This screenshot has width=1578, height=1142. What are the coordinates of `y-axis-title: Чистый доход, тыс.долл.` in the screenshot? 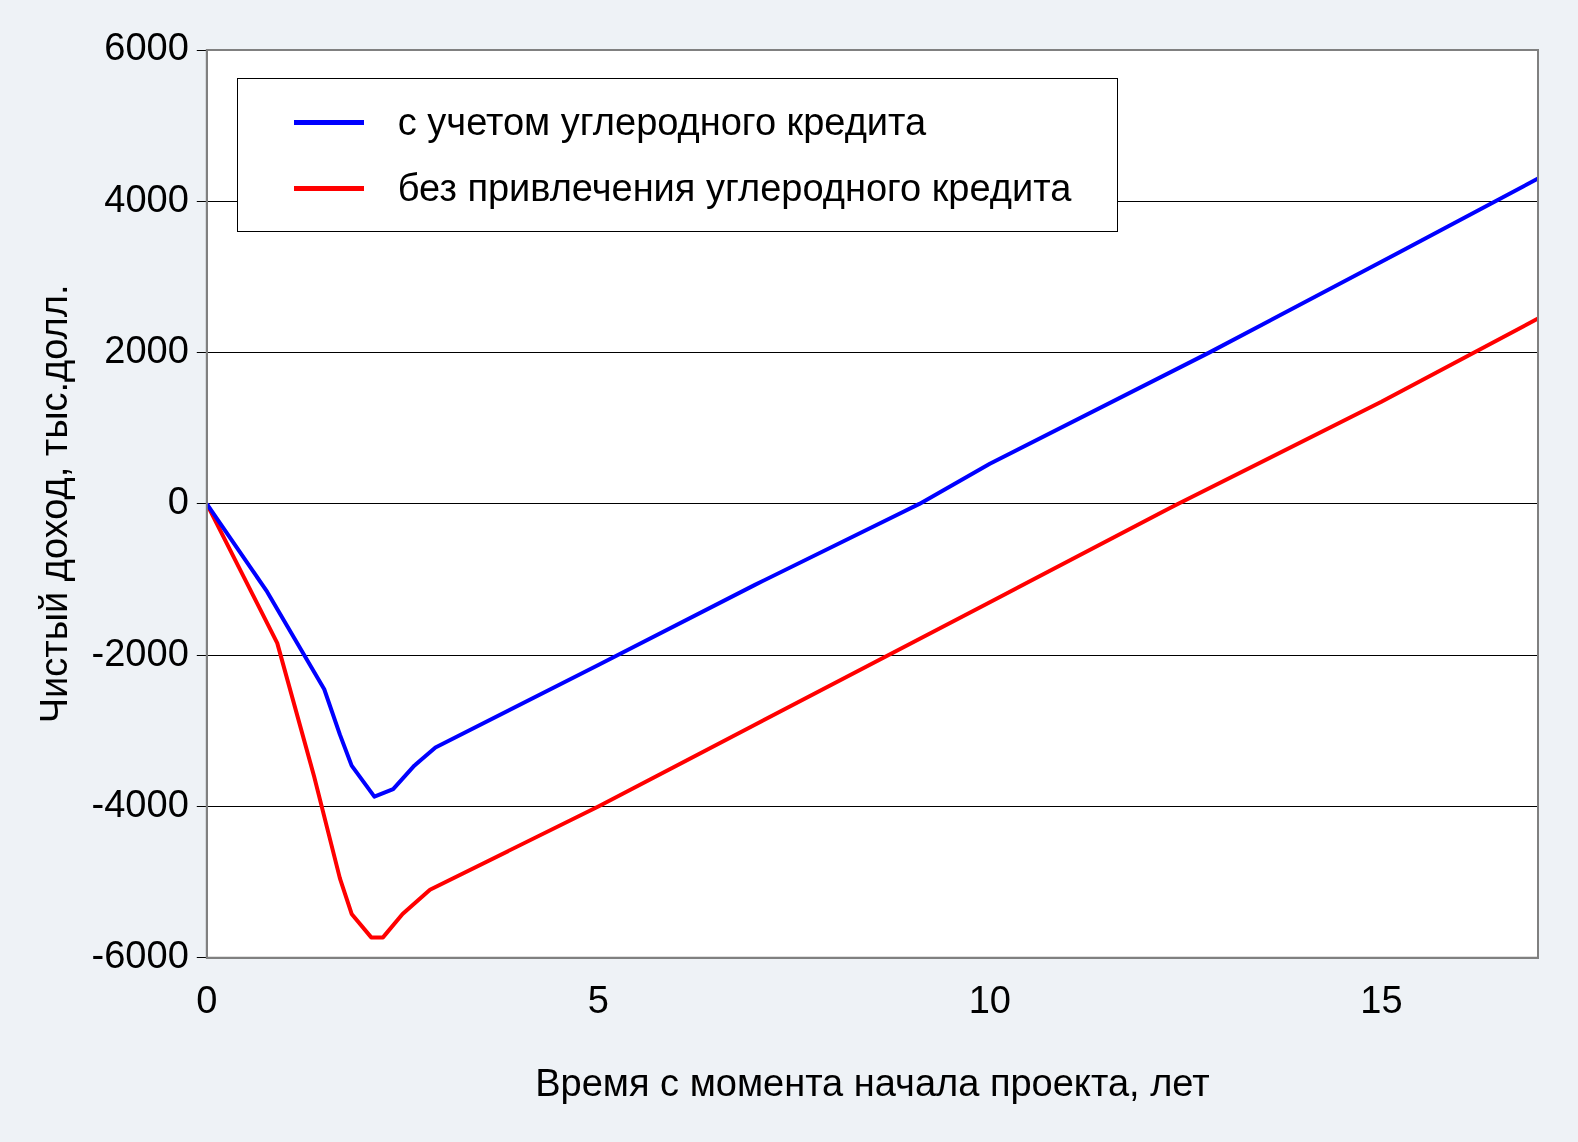 It's located at (54, 504).